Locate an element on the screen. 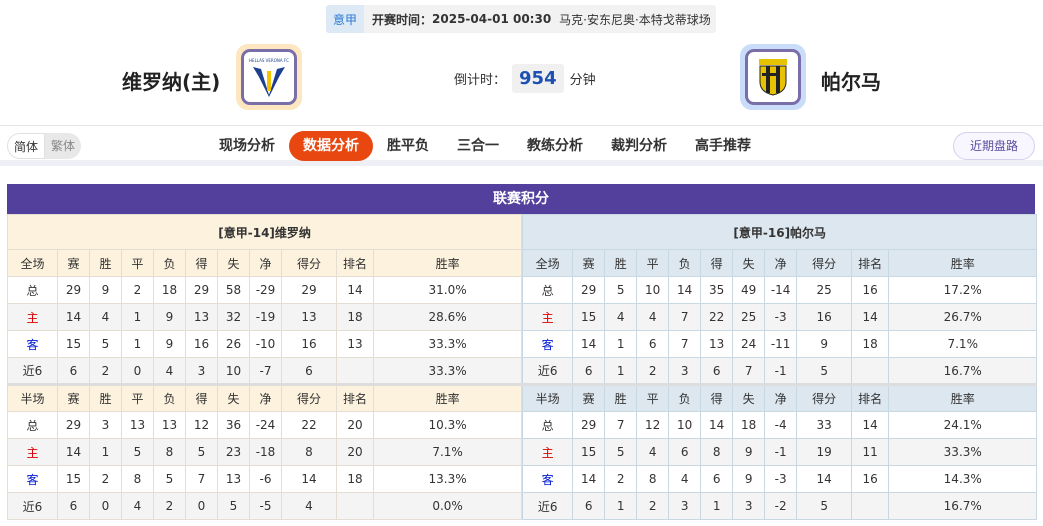 This screenshot has height=526, width=1043. nav-bar: 简体 繁体 现场分析 数据分析 胜平负 三合一 教练分析 裁判分析 高手推荐 近期盘路 is located at coordinates (521, 145).